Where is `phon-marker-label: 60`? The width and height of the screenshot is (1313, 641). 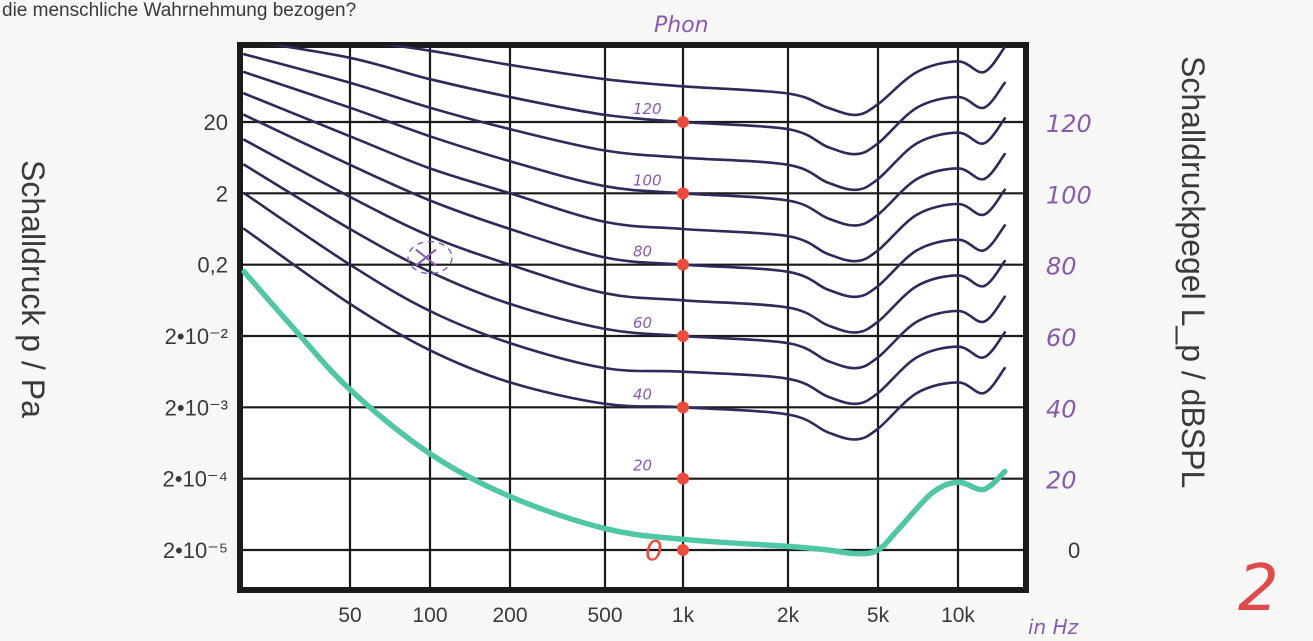 phon-marker-label: 60 is located at coordinates (642, 323).